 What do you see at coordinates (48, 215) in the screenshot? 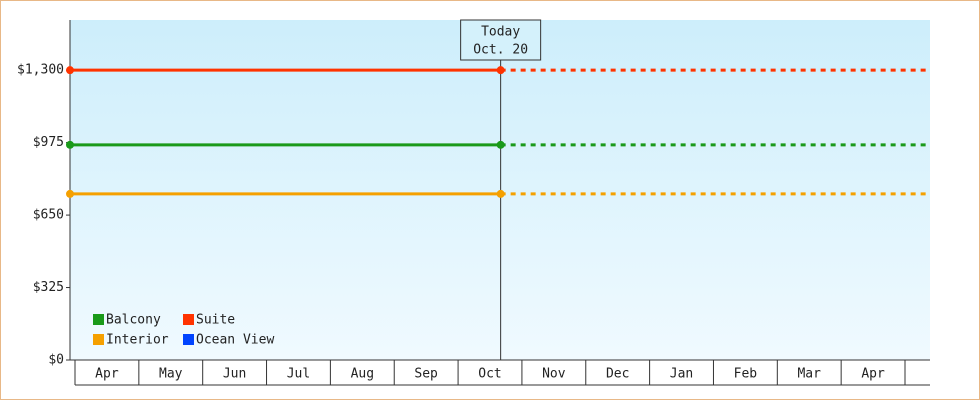
I see `y-tick-label: $650` at bounding box center [48, 215].